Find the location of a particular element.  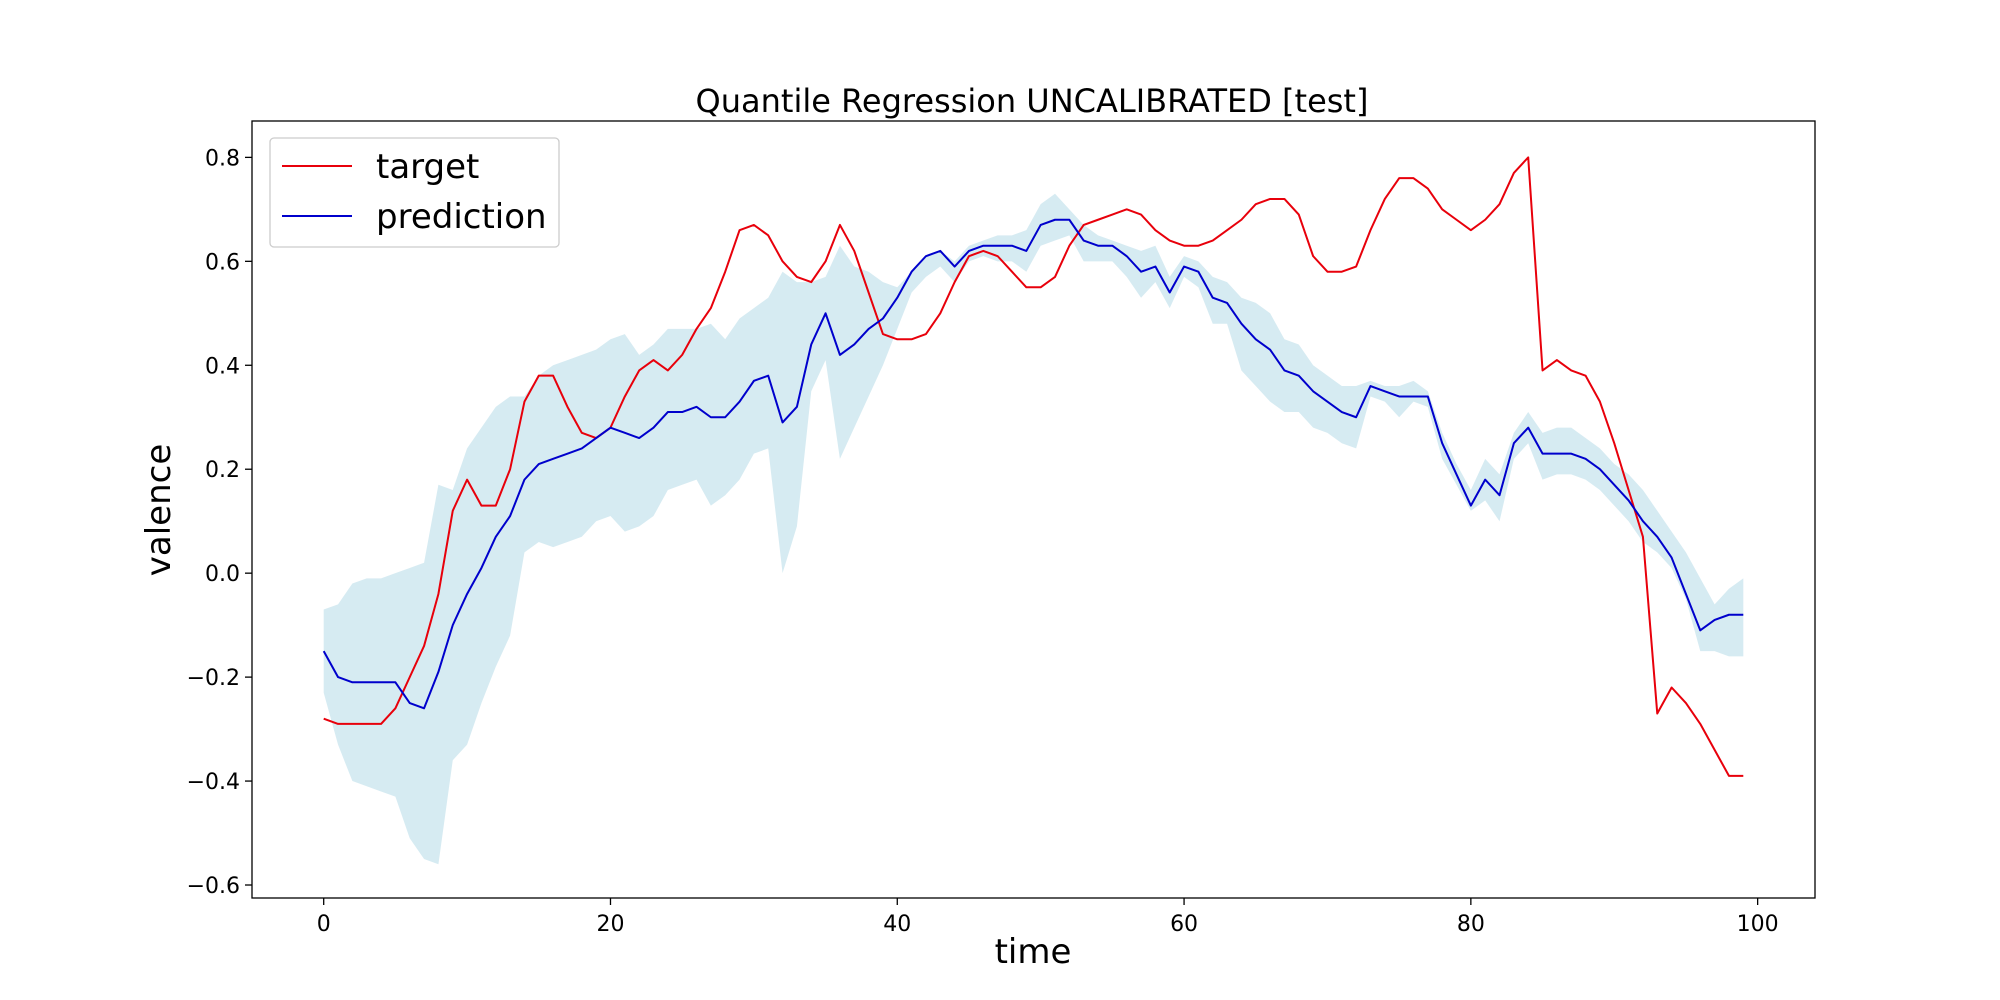

x-tick-label: 100 is located at coordinates (1758, 924).